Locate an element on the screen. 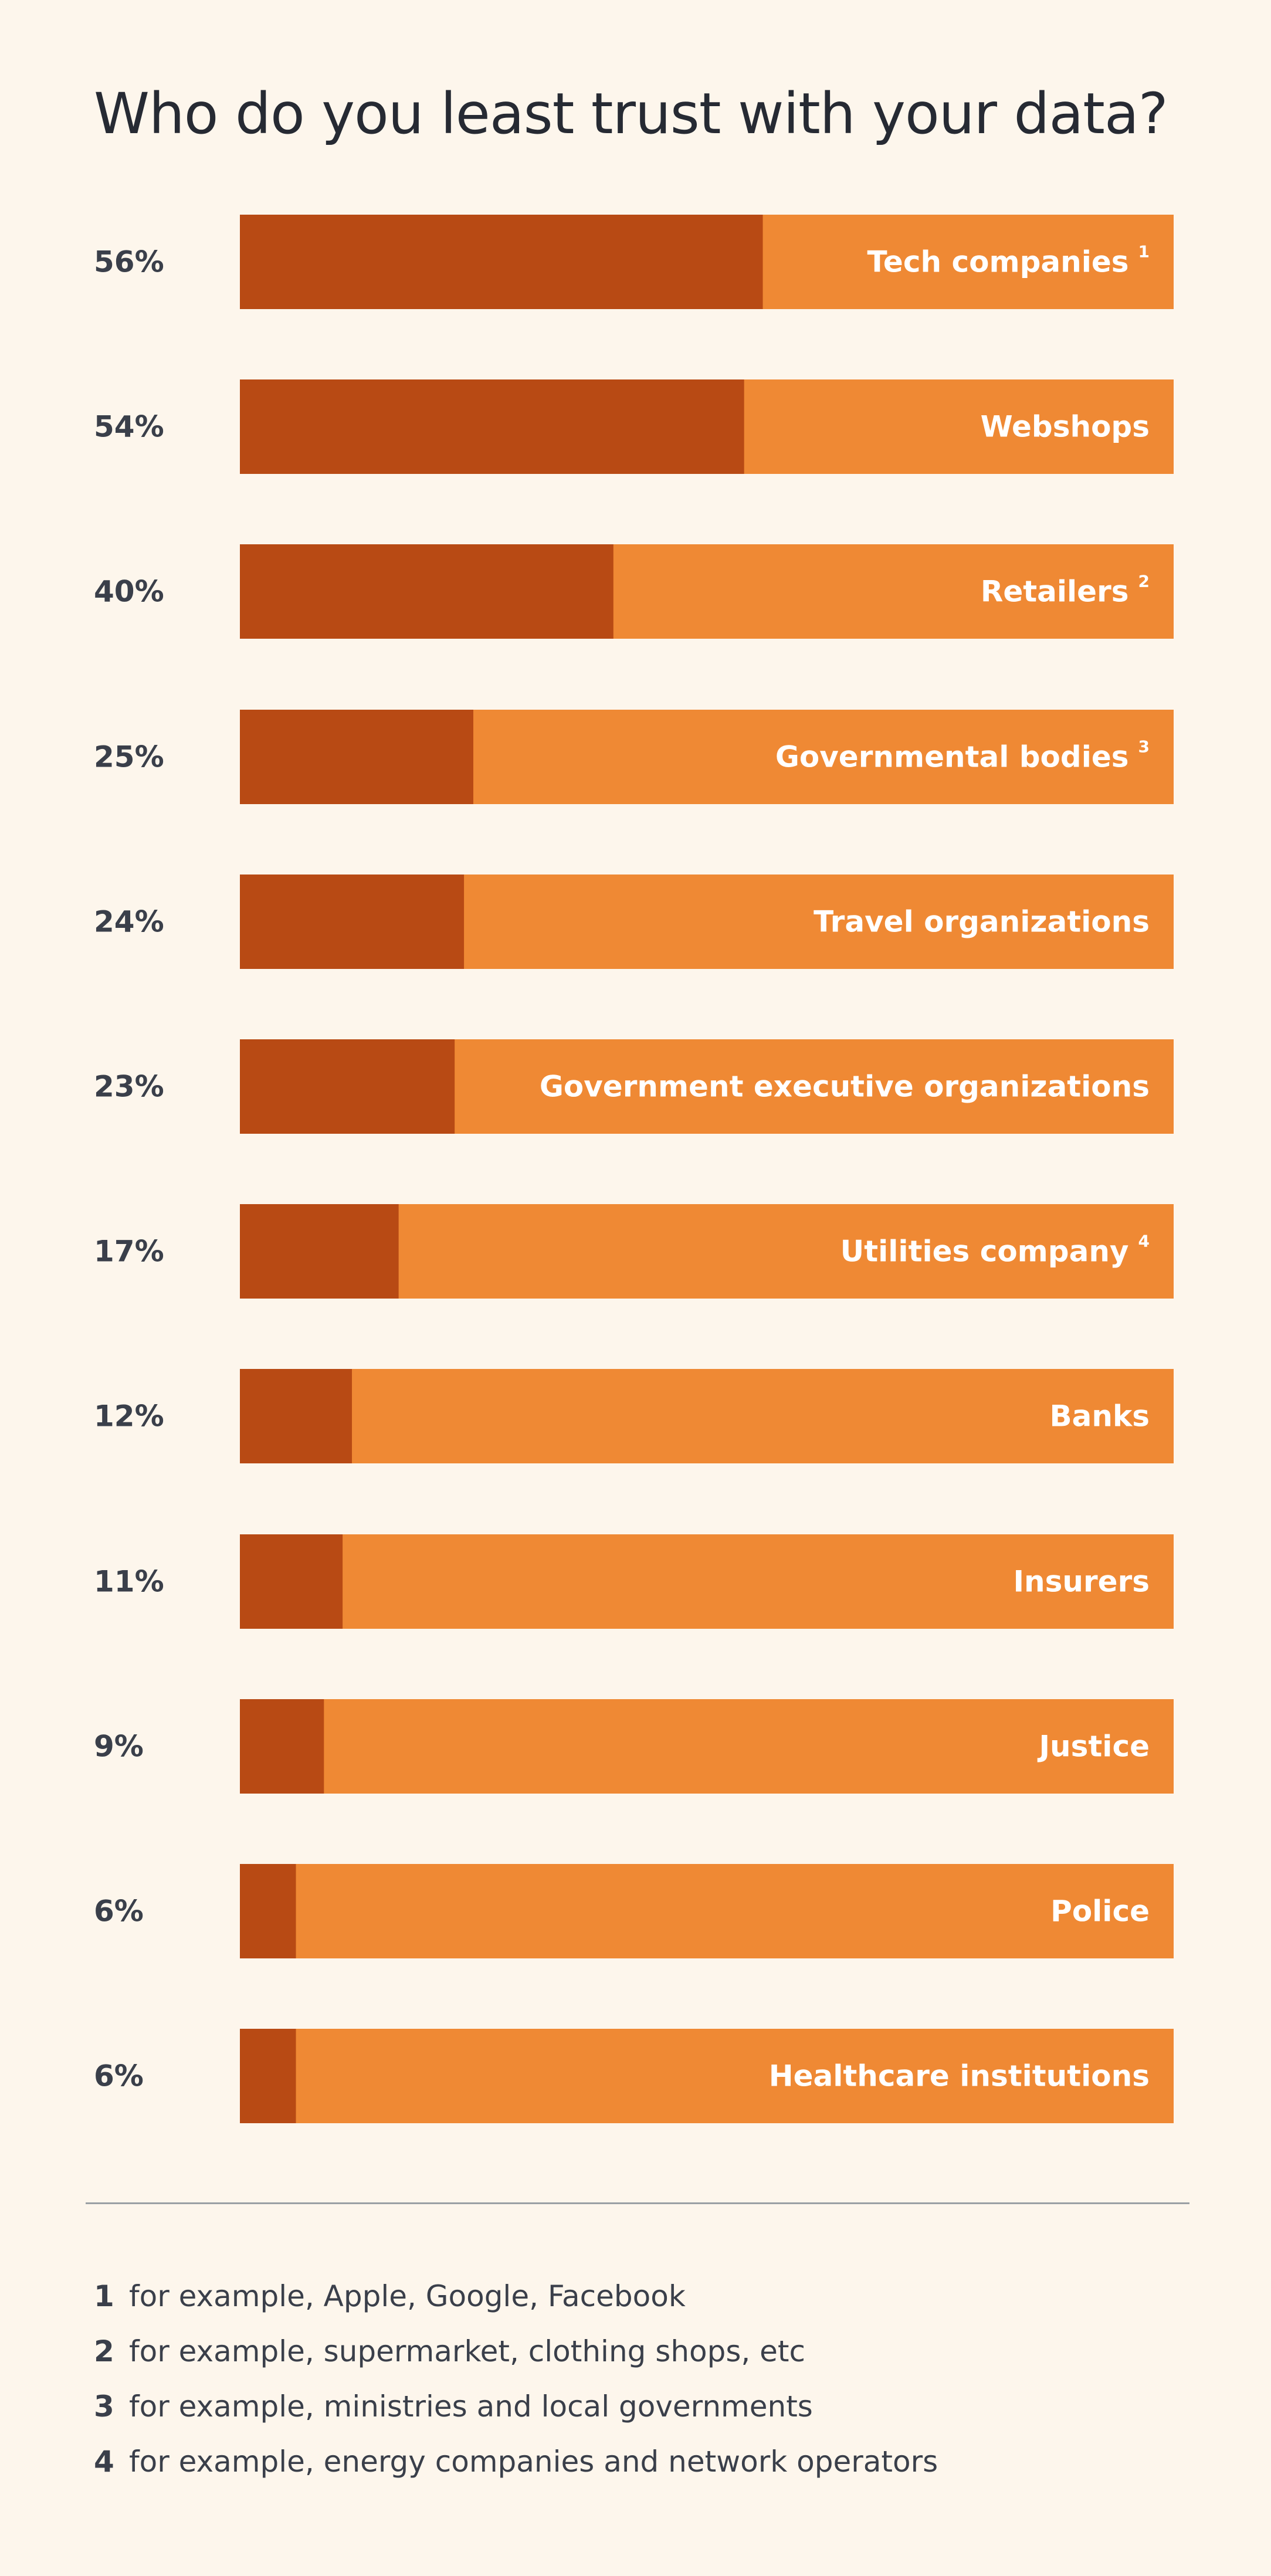 This screenshot has width=1271, height=2576. category-label: Banks is located at coordinates (1100, 1416).